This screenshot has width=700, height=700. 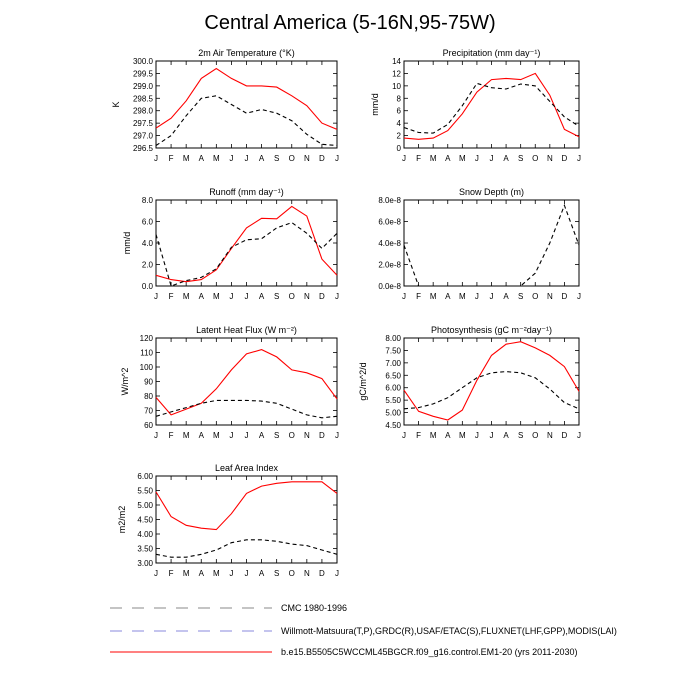 I want to click on y-tick-label: 6.50, so click(x=393, y=375).